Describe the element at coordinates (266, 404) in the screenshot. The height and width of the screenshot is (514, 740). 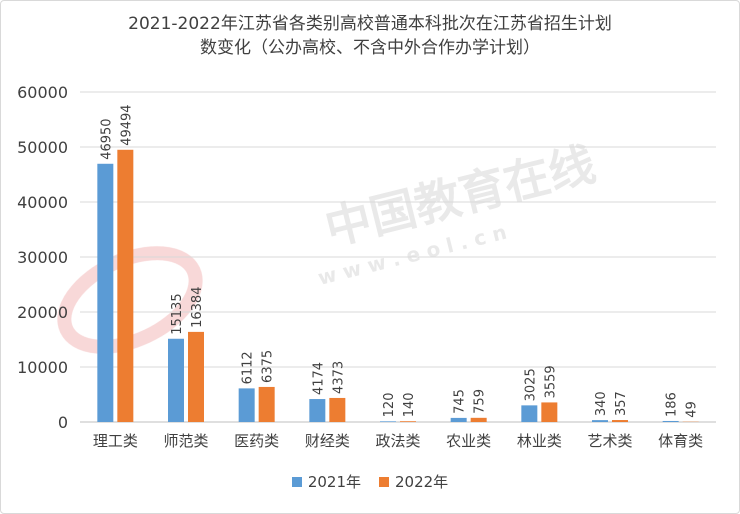
I see `bar-2022年-医药类` at that location.